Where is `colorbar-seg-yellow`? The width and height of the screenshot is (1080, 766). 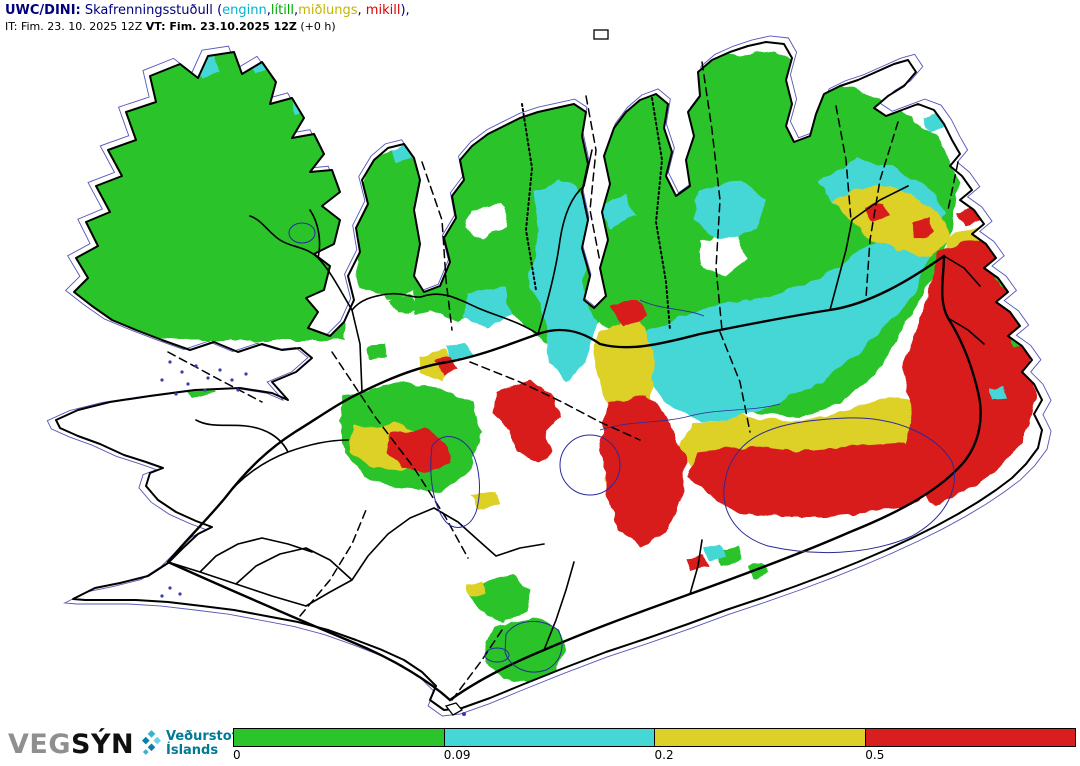
colorbar-seg-yellow is located at coordinates (759, 737).